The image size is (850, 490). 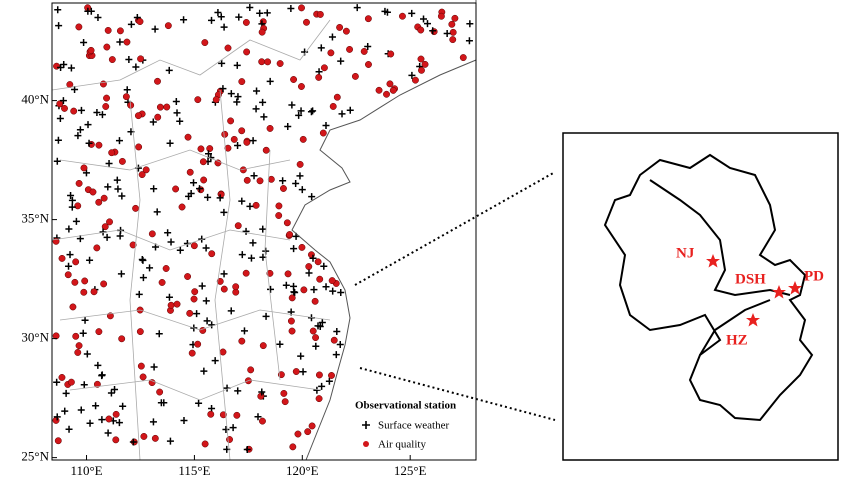 I want to click on legend-item: Surface weather, so click(x=413, y=426).